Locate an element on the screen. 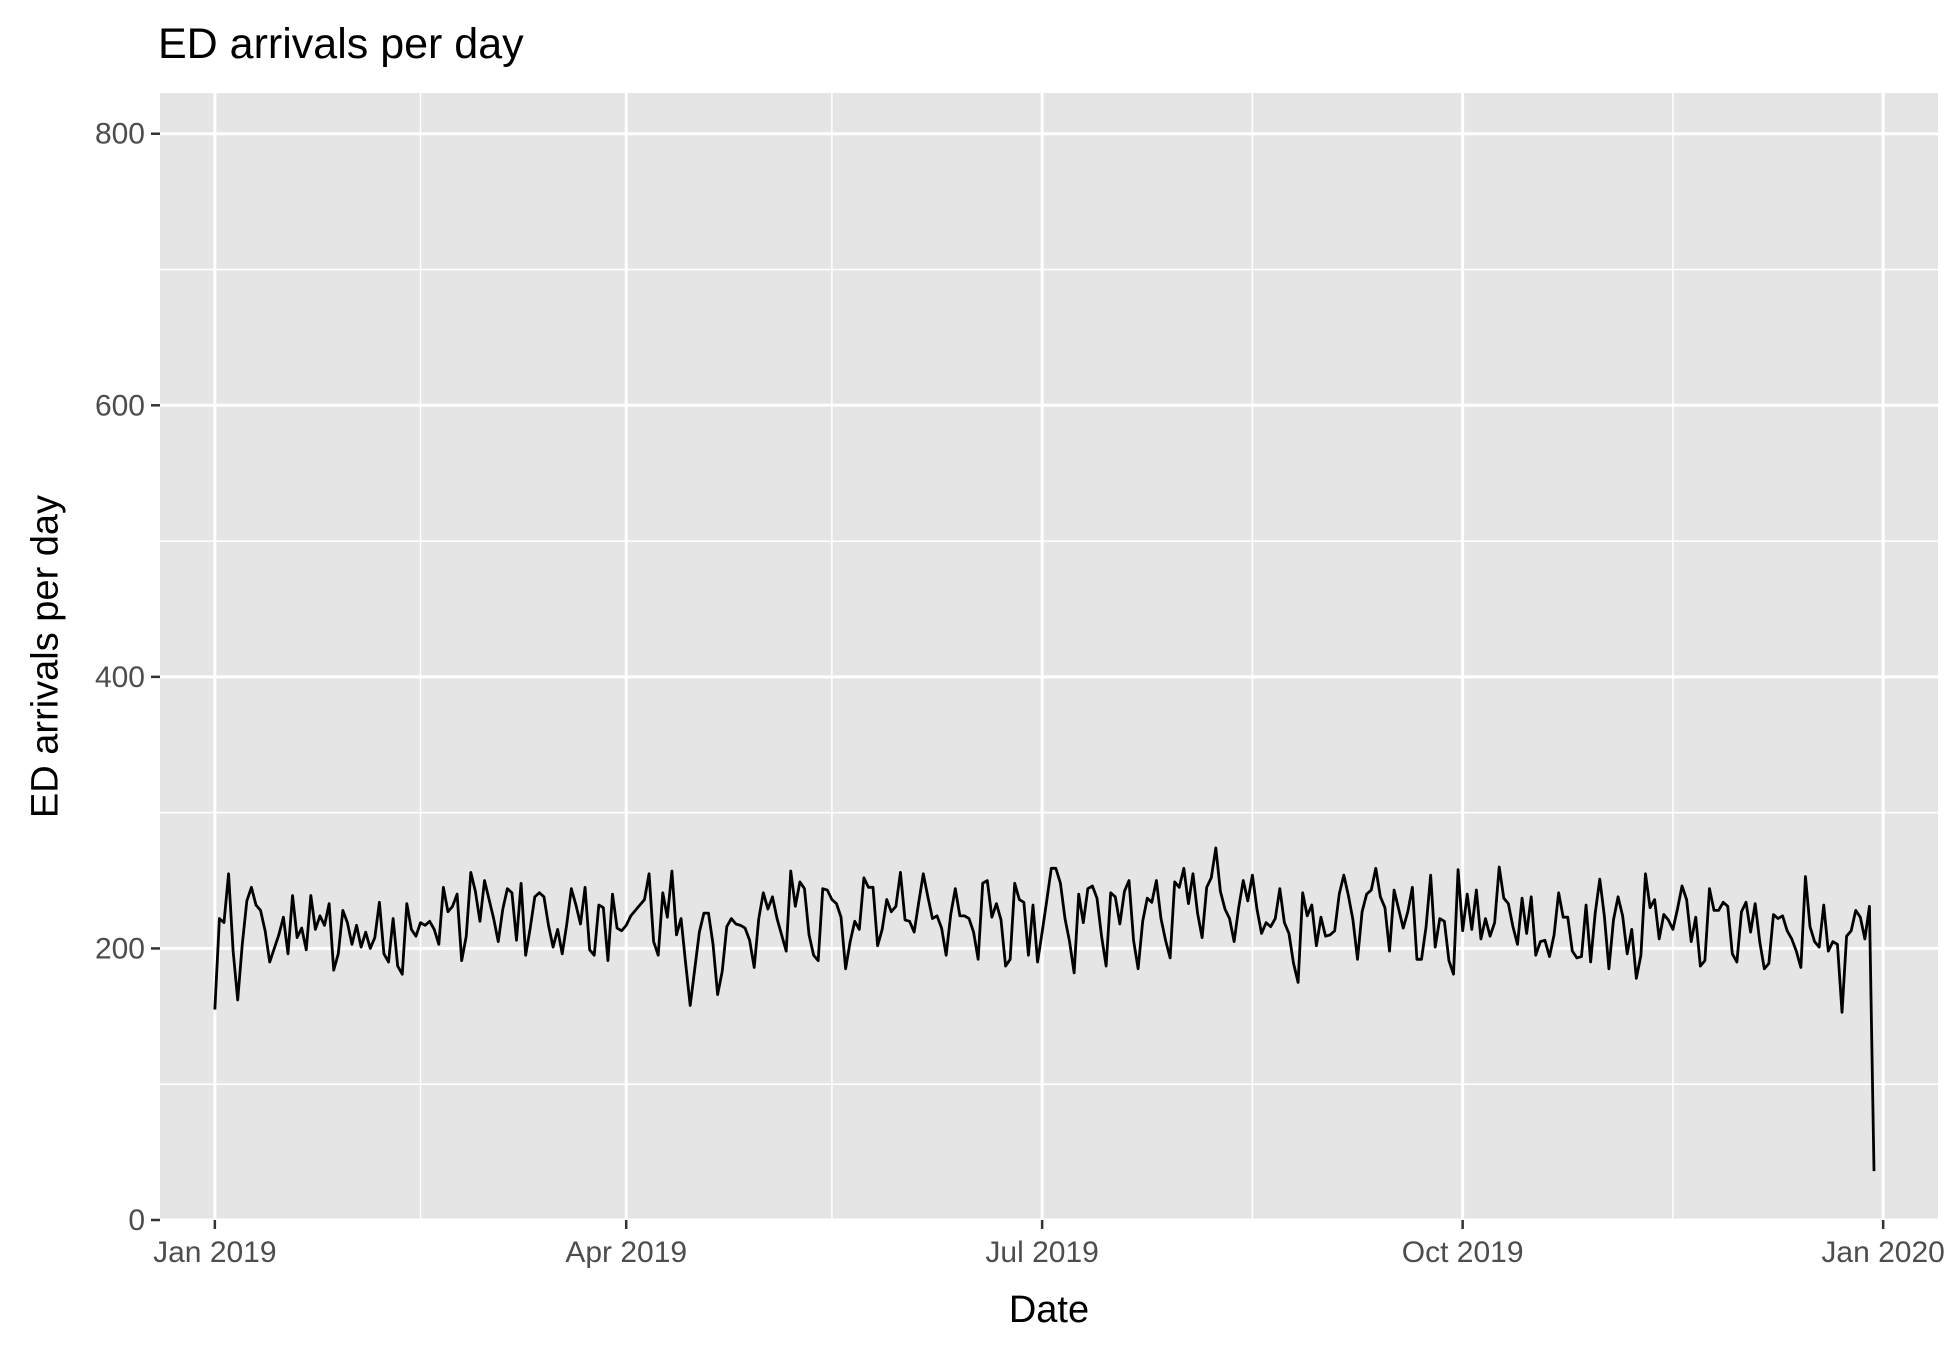  x-tick-label: Apr 2019 is located at coordinates (626, 1252).